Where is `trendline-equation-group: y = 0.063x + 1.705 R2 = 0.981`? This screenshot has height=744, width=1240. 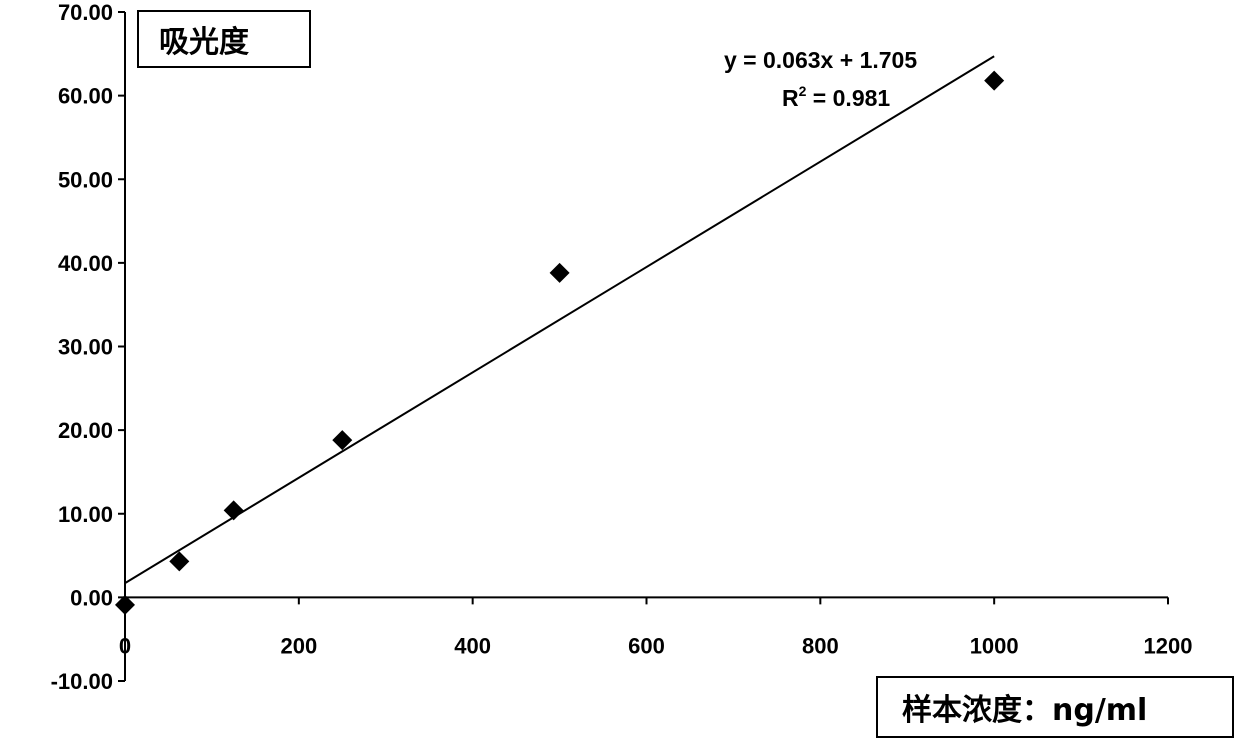
trendline-equation-group: y = 0.063x + 1.705 R2 = 0.981 is located at coordinates (820, 79).